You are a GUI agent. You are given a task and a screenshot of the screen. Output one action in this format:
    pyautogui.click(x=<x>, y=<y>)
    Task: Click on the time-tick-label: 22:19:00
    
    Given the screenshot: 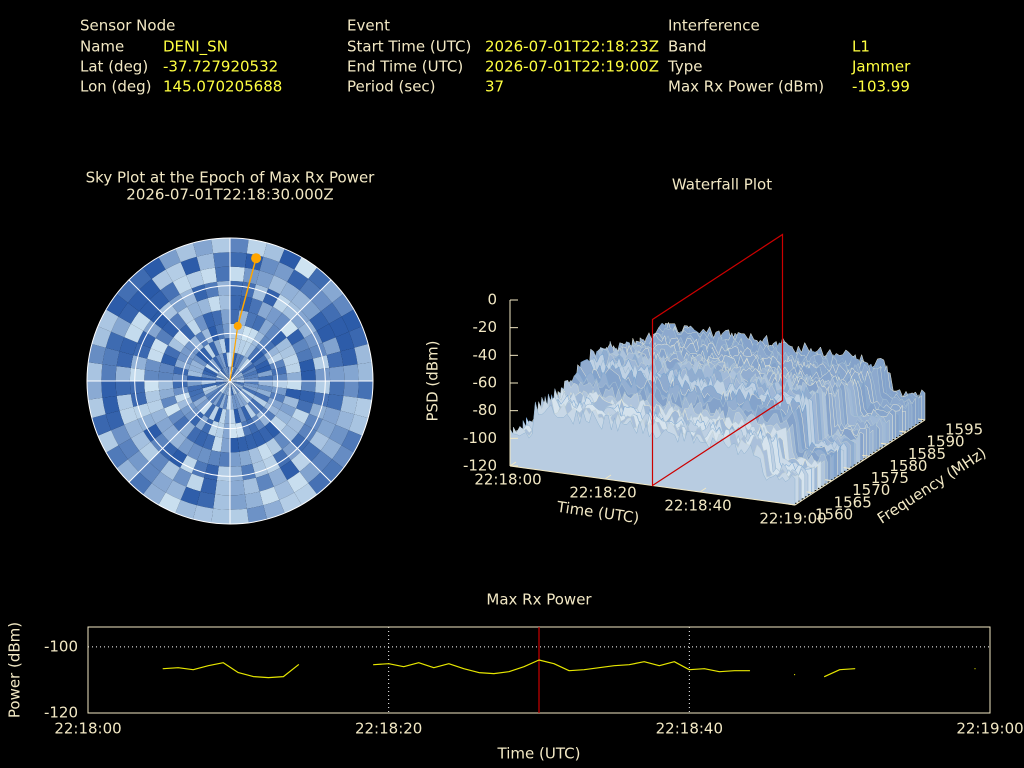 What is the action you would take?
    pyautogui.click(x=792, y=519)
    